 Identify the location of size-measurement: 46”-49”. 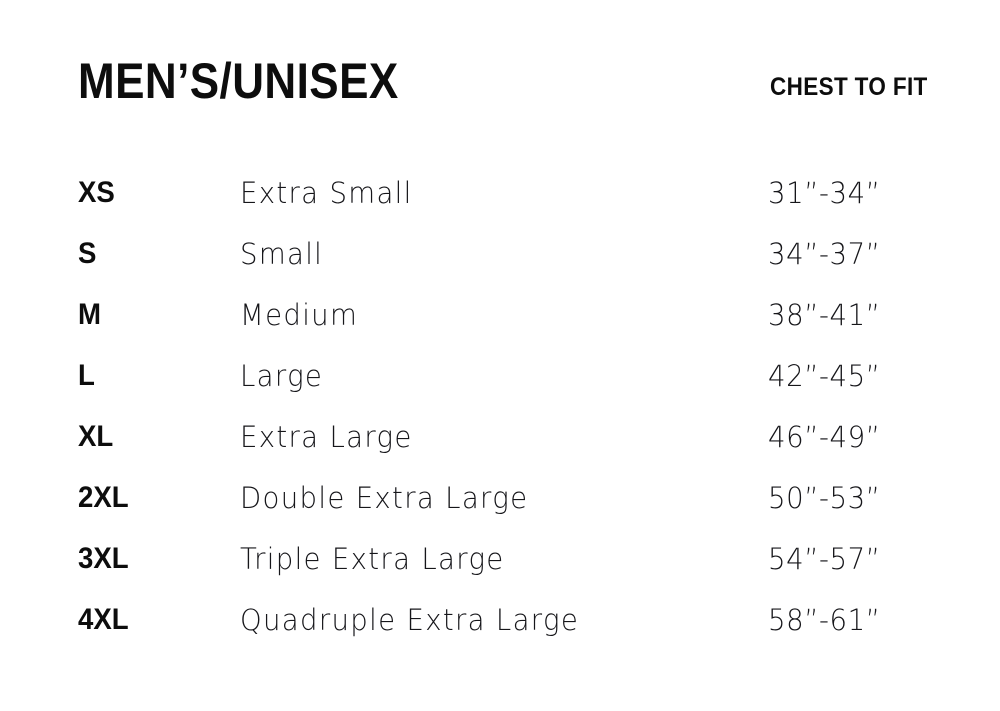
(824, 437).